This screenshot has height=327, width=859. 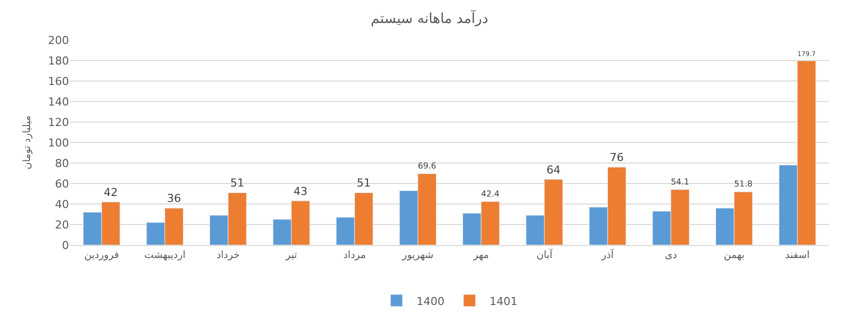 What do you see at coordinates (102, 255) in the screenshot?
I see `x-tick-label: فروردین` at bounding box center [102, 255].